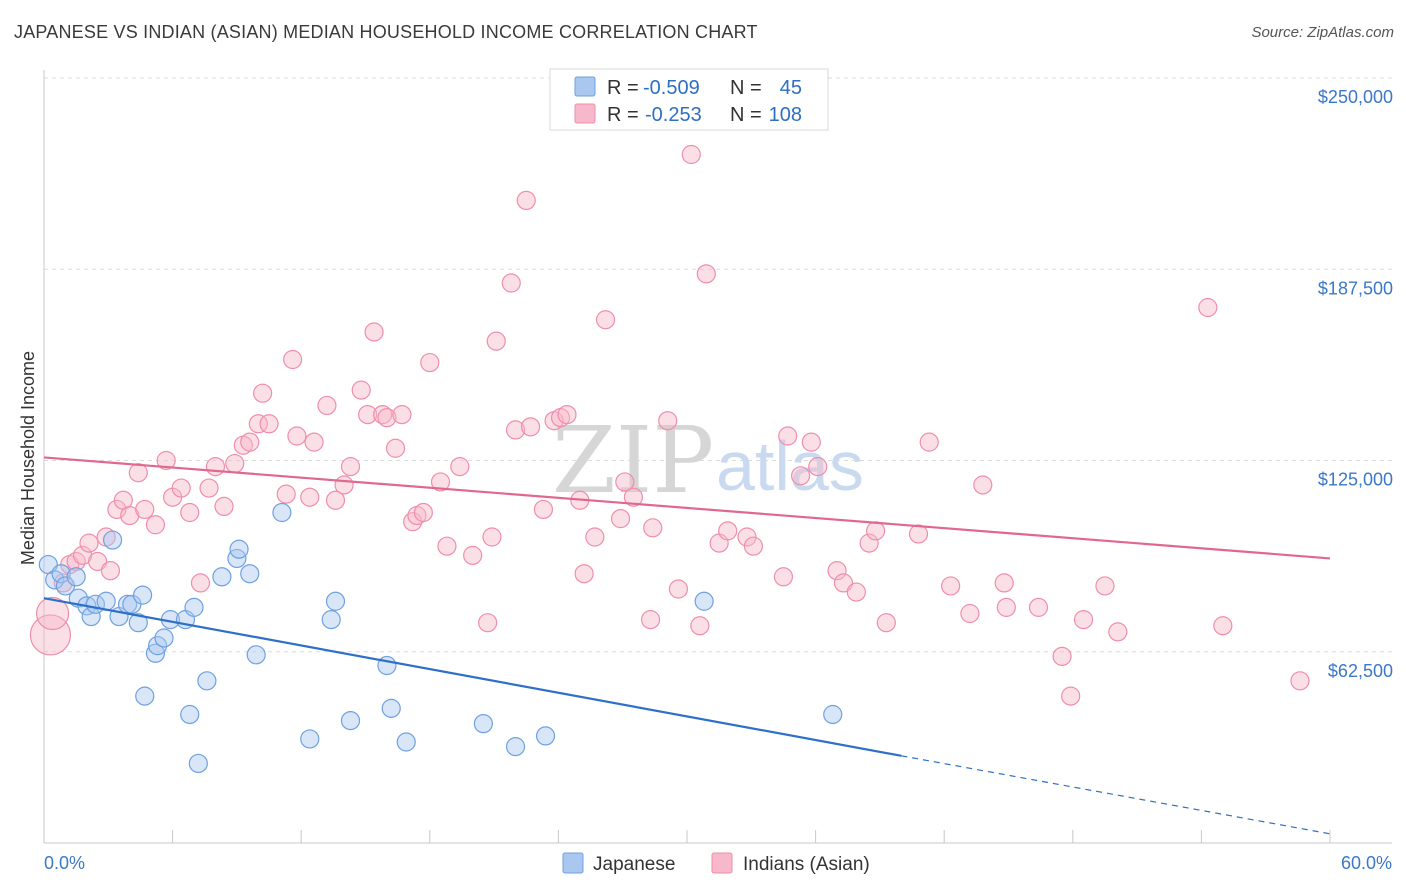 The image size is (1406, 892). I want to click on legend-n-value-japanese: 45, so click(791, 88).